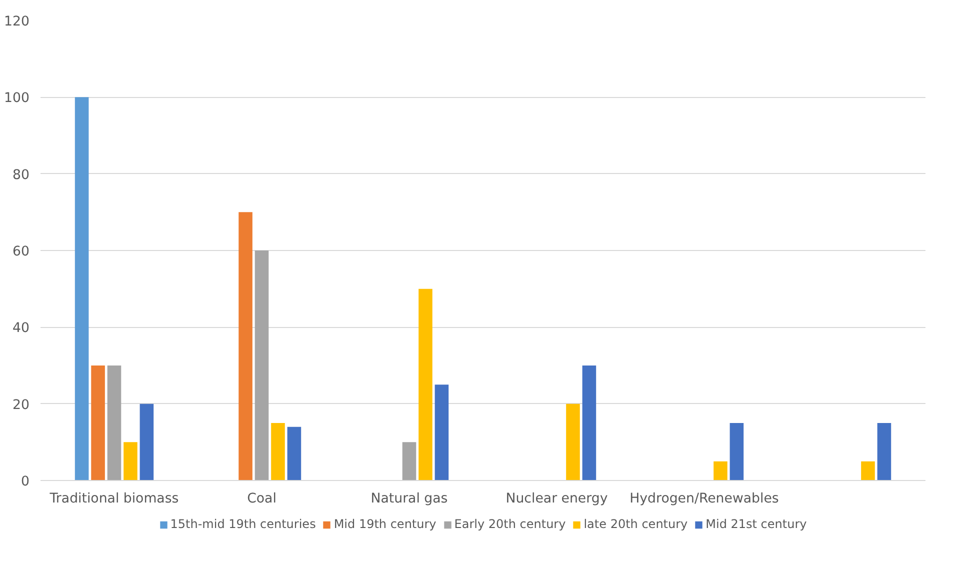 The height and width of the screenshot is (585, 969). What do you see at coordinates (510, 524) in the screenshot?
I see `legend-label: Early 20th century` at bounding box center [510, 524].